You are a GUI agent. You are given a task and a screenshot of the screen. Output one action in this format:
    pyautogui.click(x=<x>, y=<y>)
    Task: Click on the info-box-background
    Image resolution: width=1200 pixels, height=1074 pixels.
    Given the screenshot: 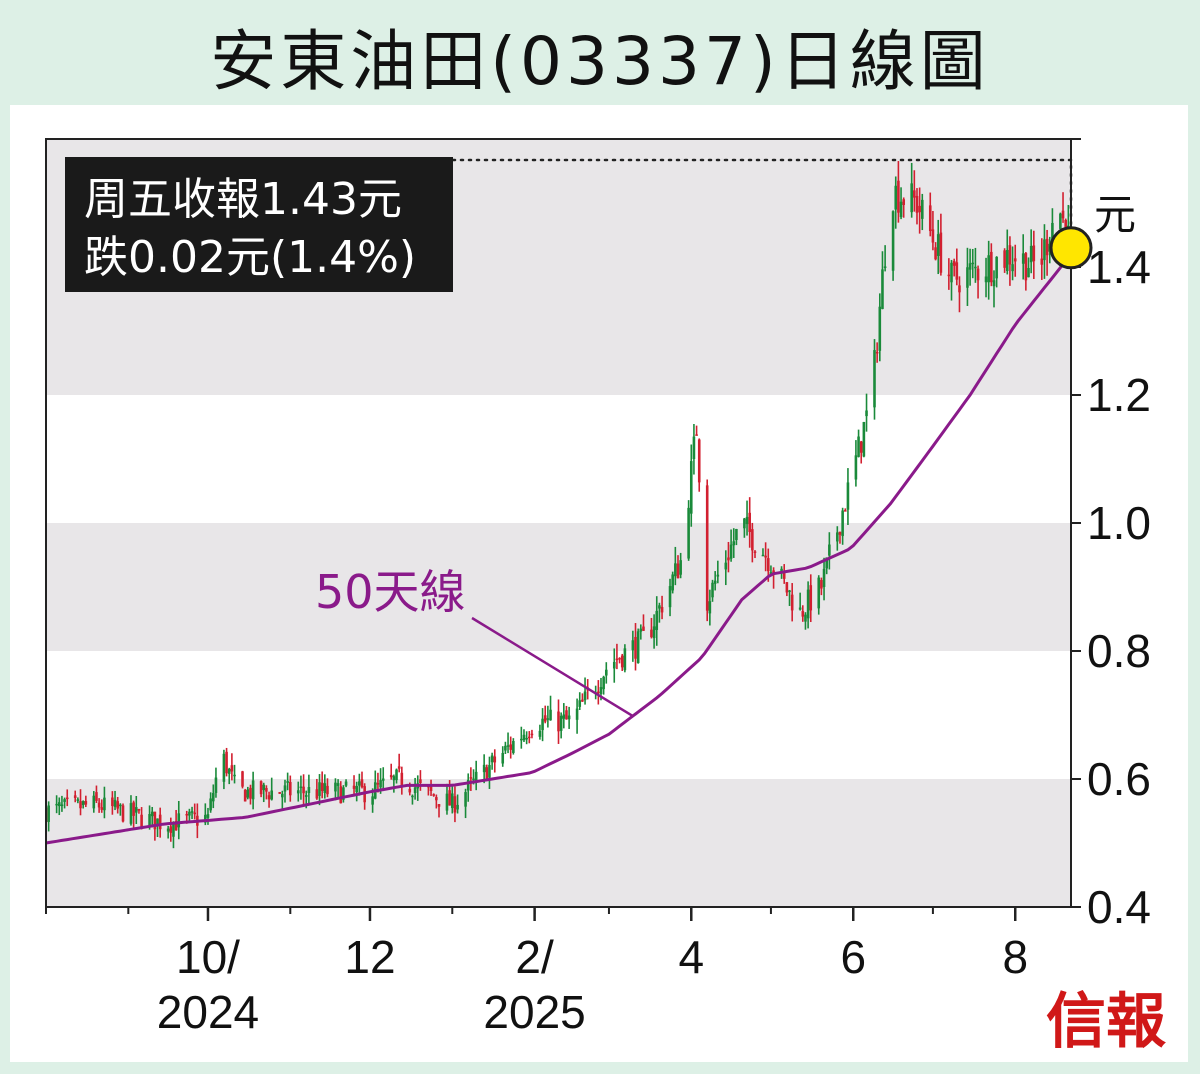 What is the action you would take?
    pyautogui.click(x=259, y=224)
    